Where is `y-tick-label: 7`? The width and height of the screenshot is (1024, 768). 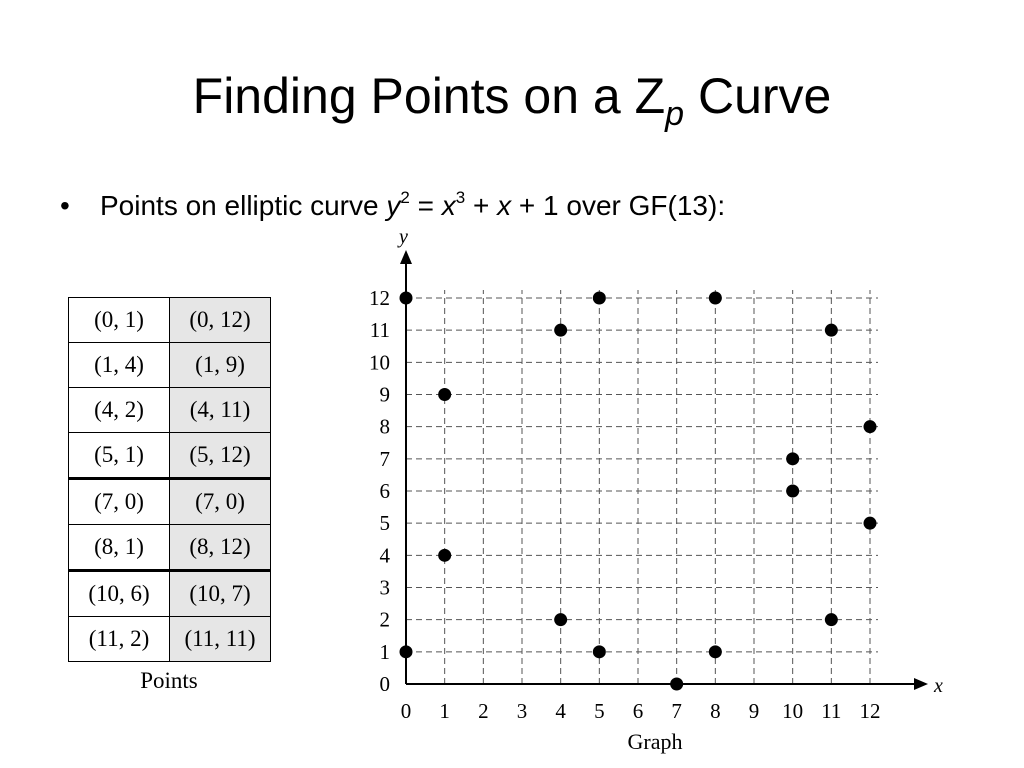
y-tick-label: 7 is located at coordinates (385, 459).